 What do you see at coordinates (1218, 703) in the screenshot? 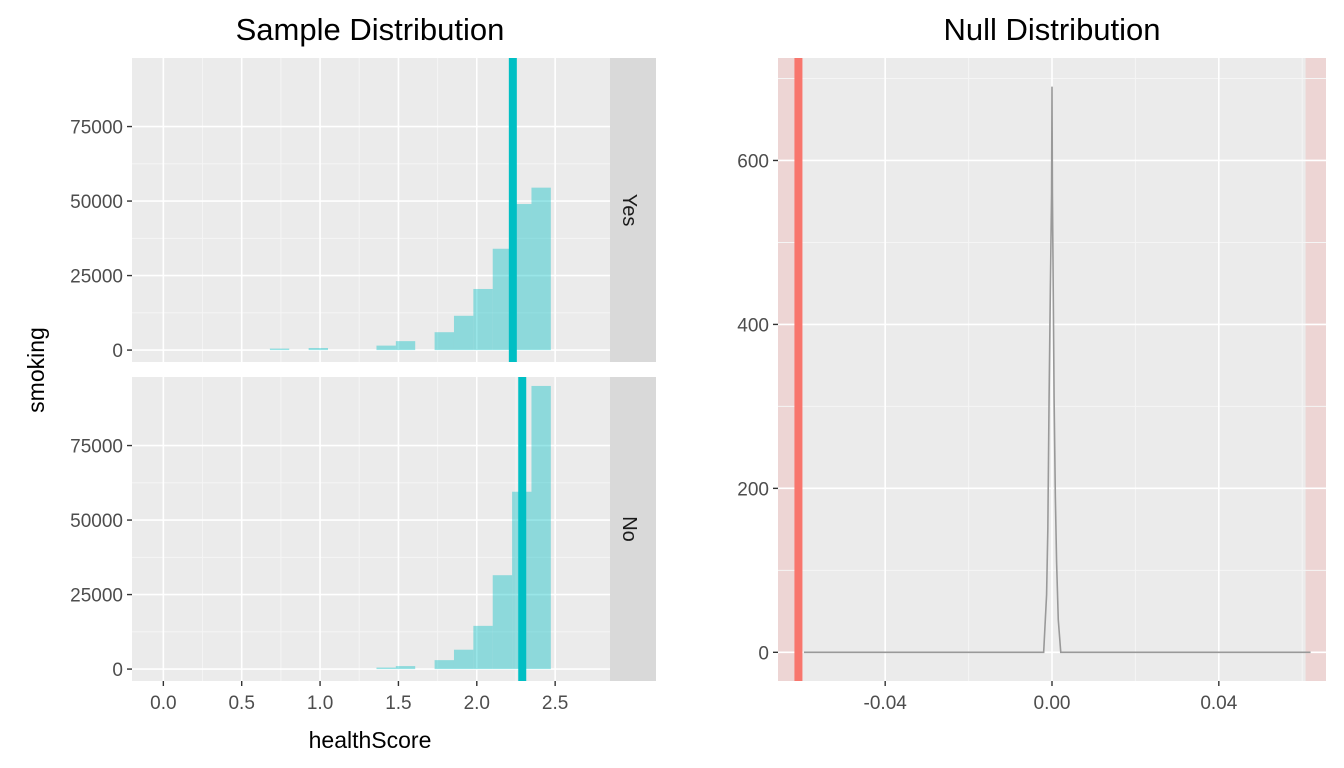
I see `x-tick-label: 0.04` at bounding box center [1218, 703].